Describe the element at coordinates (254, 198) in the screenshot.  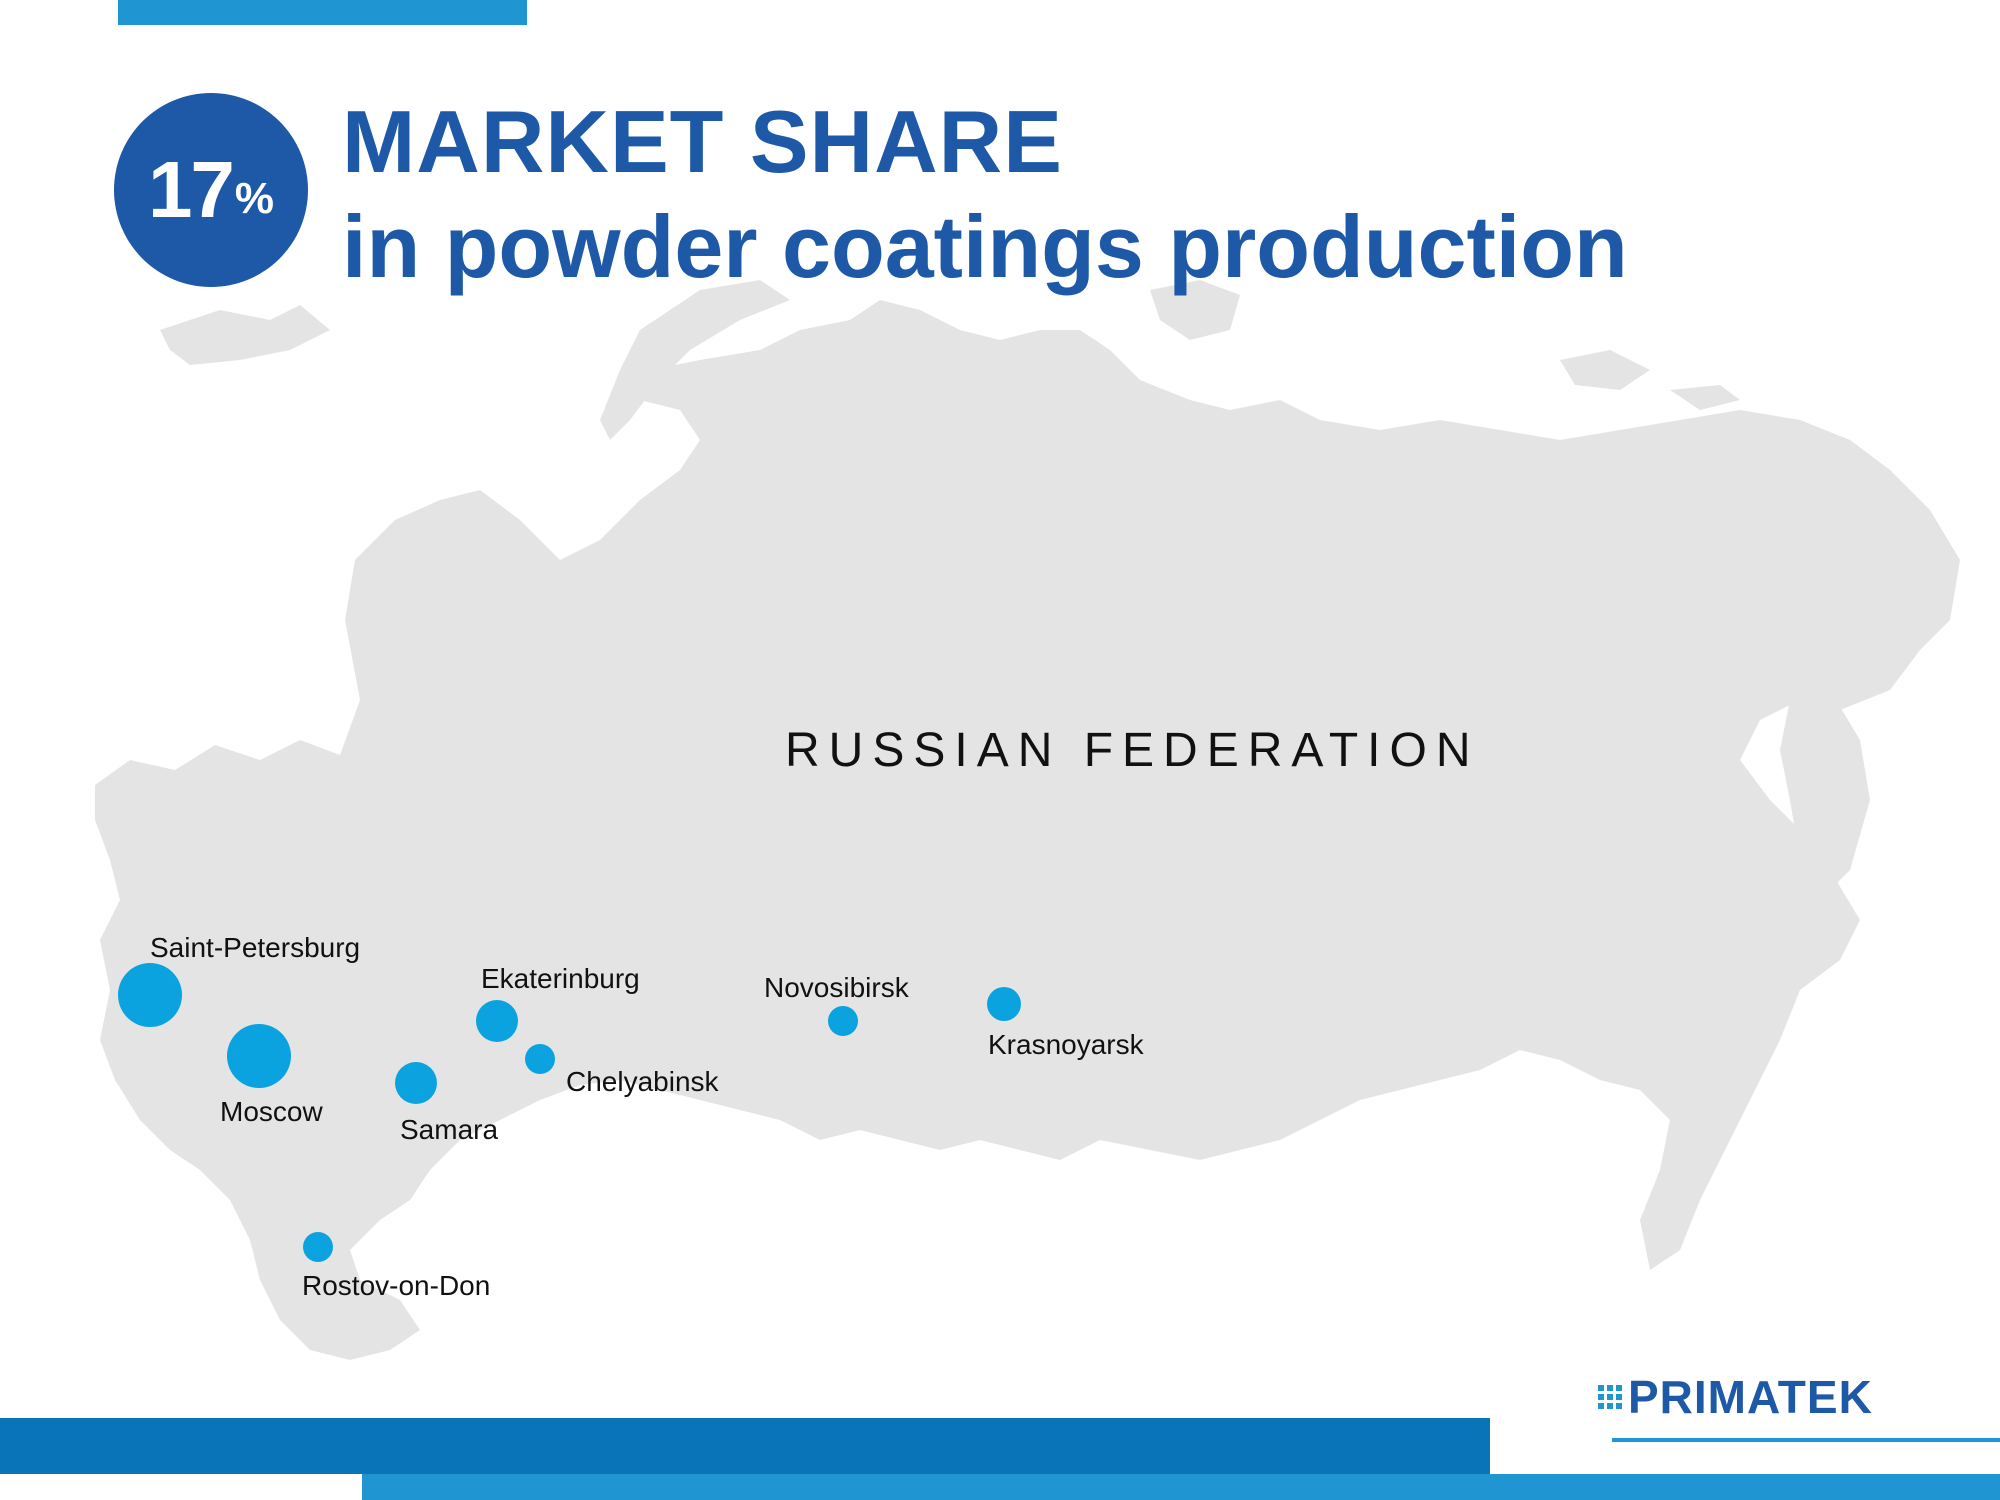
I see `market-share-unit: %` at that location.